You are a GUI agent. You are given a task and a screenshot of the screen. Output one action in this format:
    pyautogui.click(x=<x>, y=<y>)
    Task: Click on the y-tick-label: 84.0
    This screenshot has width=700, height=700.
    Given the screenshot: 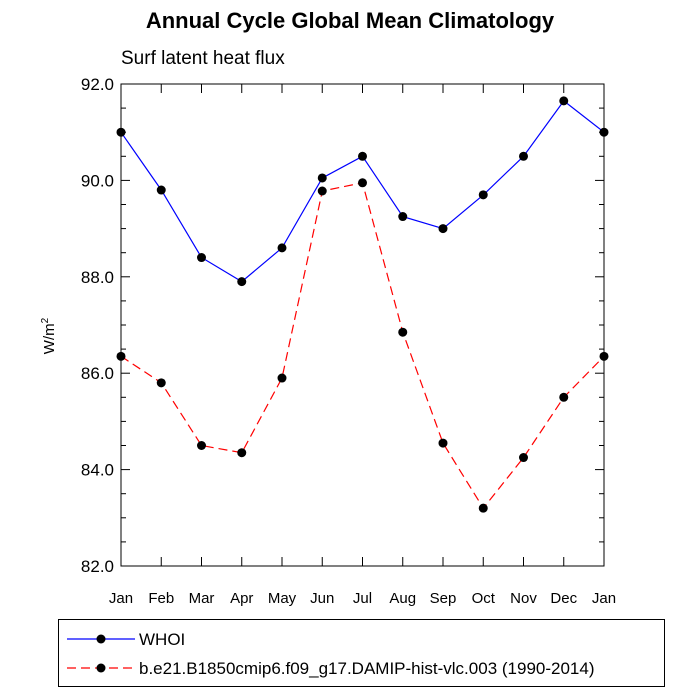 What is the action you would take?
    pyautogui.click(x=97, y=470)
    